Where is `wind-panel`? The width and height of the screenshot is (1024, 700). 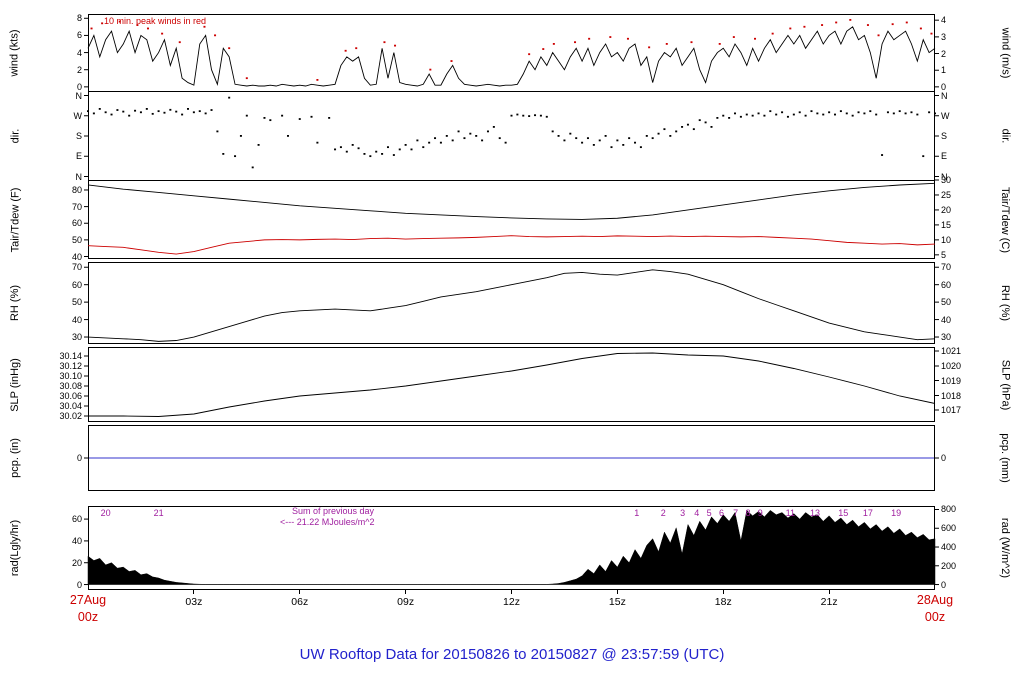
wind-panel is located at coordinates (511, 53).